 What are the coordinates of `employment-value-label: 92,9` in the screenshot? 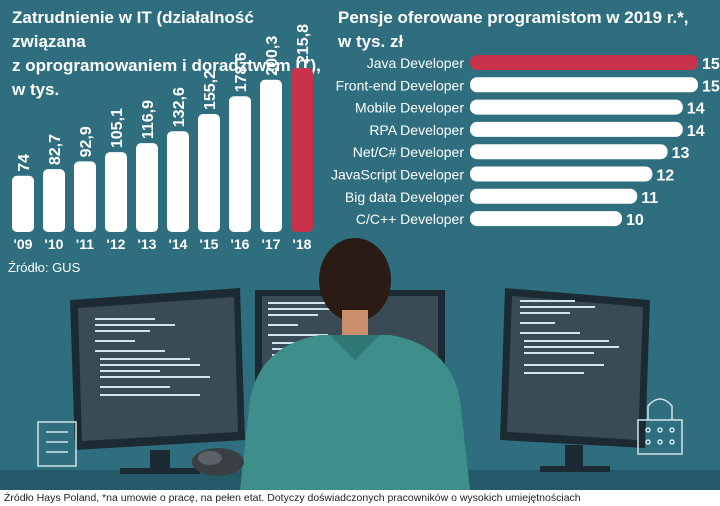 It's located at (86, 141).